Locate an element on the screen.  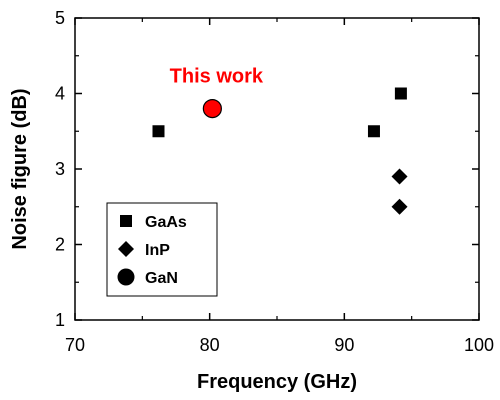
legend-inp-label: InP is located at coordinates (157, 250).